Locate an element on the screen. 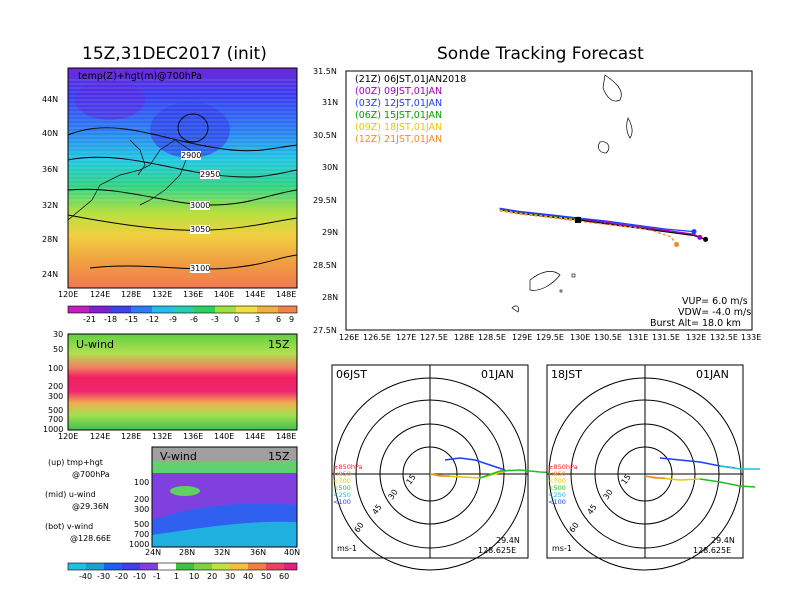 This screenshot has width=792, height=612. lat-tick: 27.5N is located at coordinates (325, 330).